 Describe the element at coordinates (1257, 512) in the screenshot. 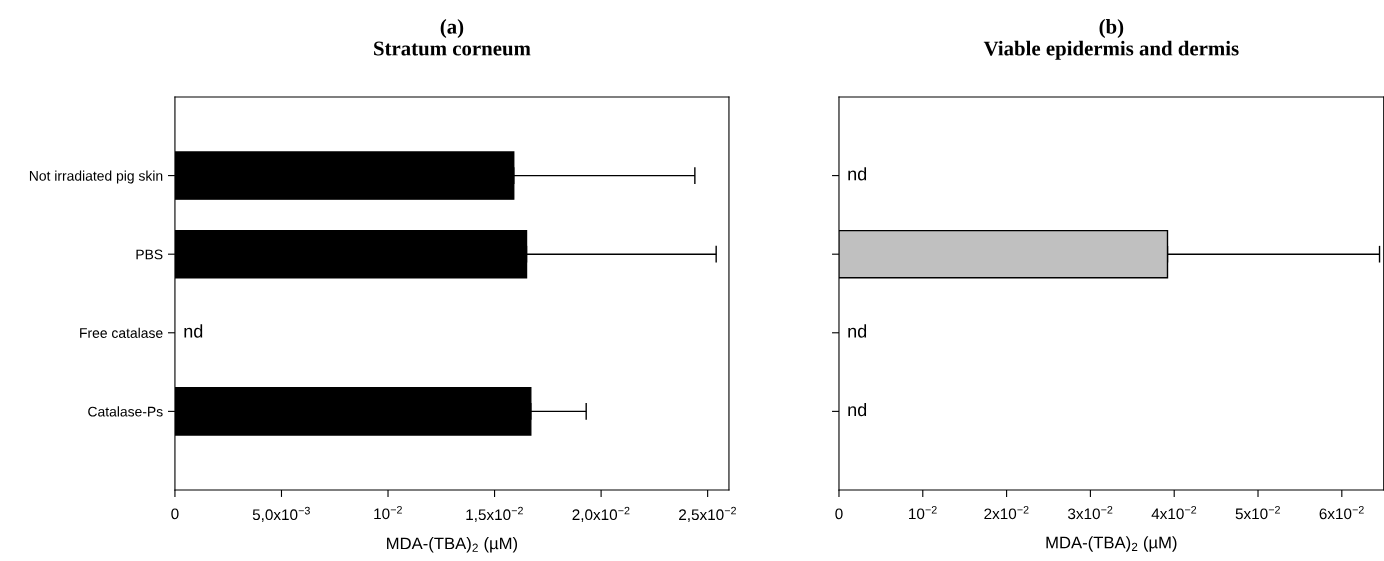

I see `x-tick-label: 5x10$^{−2}$` at that location.